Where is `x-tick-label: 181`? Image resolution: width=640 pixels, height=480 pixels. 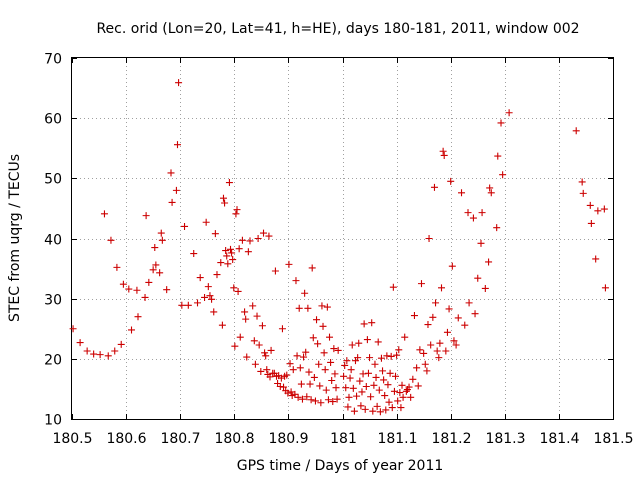 x-tick-label: 181 is located at coordinates (343, 439).